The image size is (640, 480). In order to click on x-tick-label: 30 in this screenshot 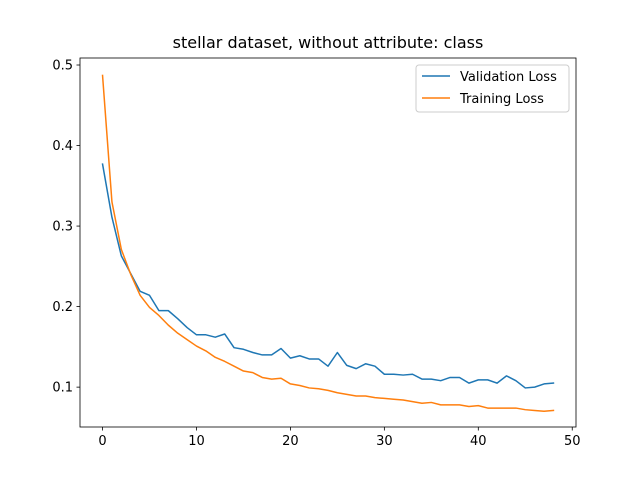, I will do `click(384, 441)`.